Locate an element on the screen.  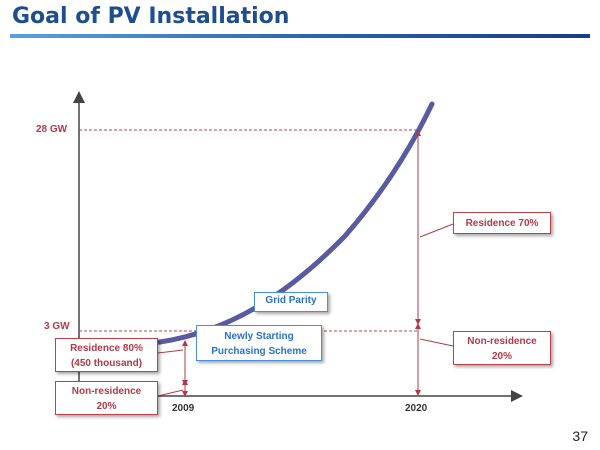
connector-nonresidence-2009 is located at coordinates (170, 393).